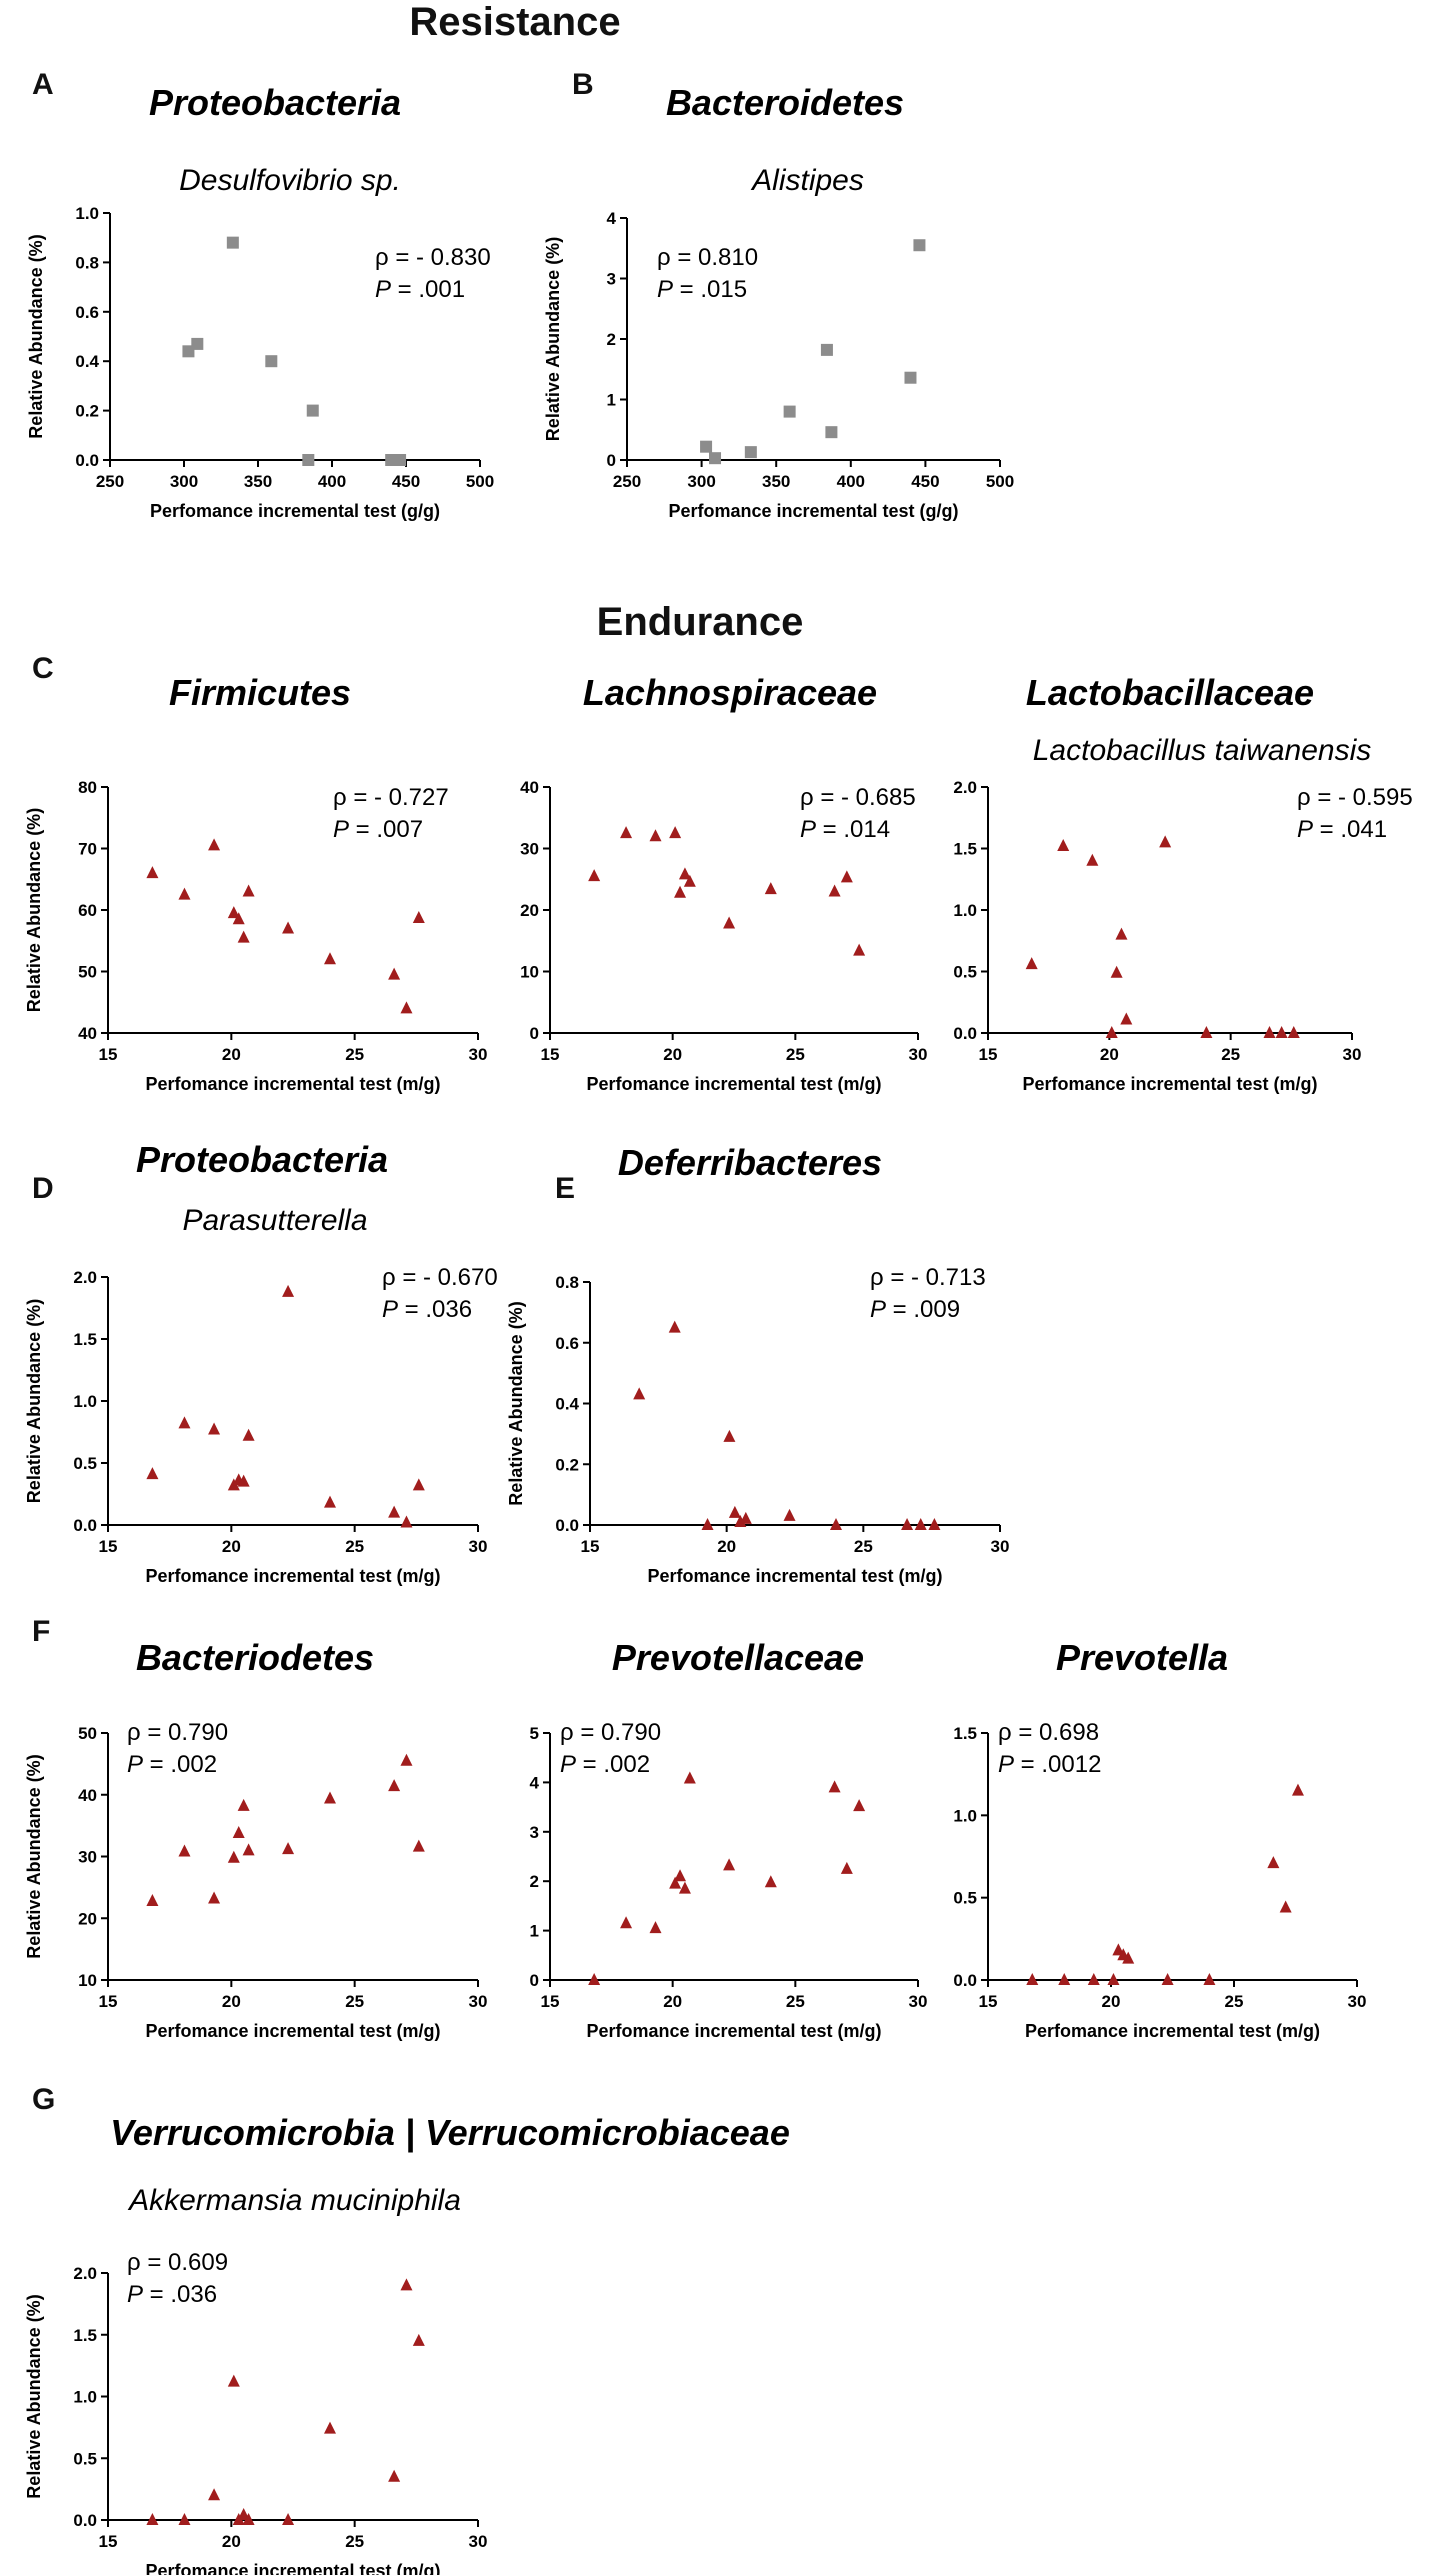 This screenshot has height=2575, width=1430. Describe the element at coordinates (785, 102) in the screenshot. I see `chart-b-title: Bacteroidetes` at that location.